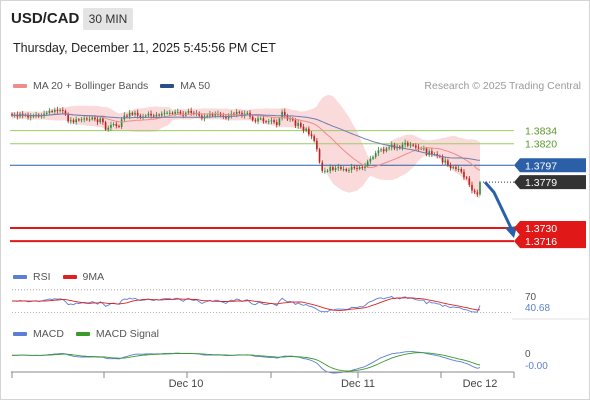  I want to click on level-label-1.3797: 1.3797, so click(541, 166).